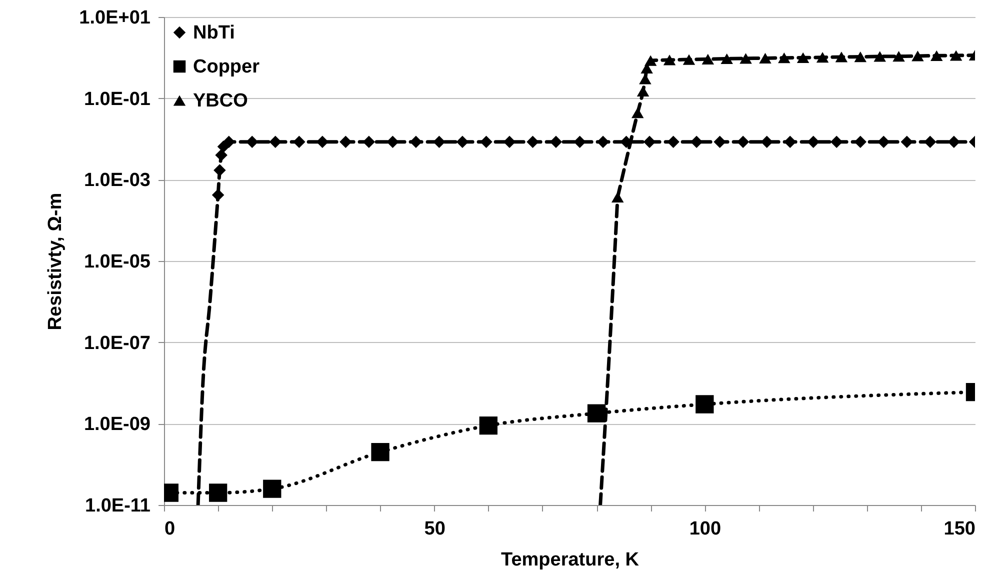 This screenshot has width=1000, height=587. Describe the element at coordinates (115, 18) in the screenshot. I see `y-tick-label: 1.0E+01` at that location.